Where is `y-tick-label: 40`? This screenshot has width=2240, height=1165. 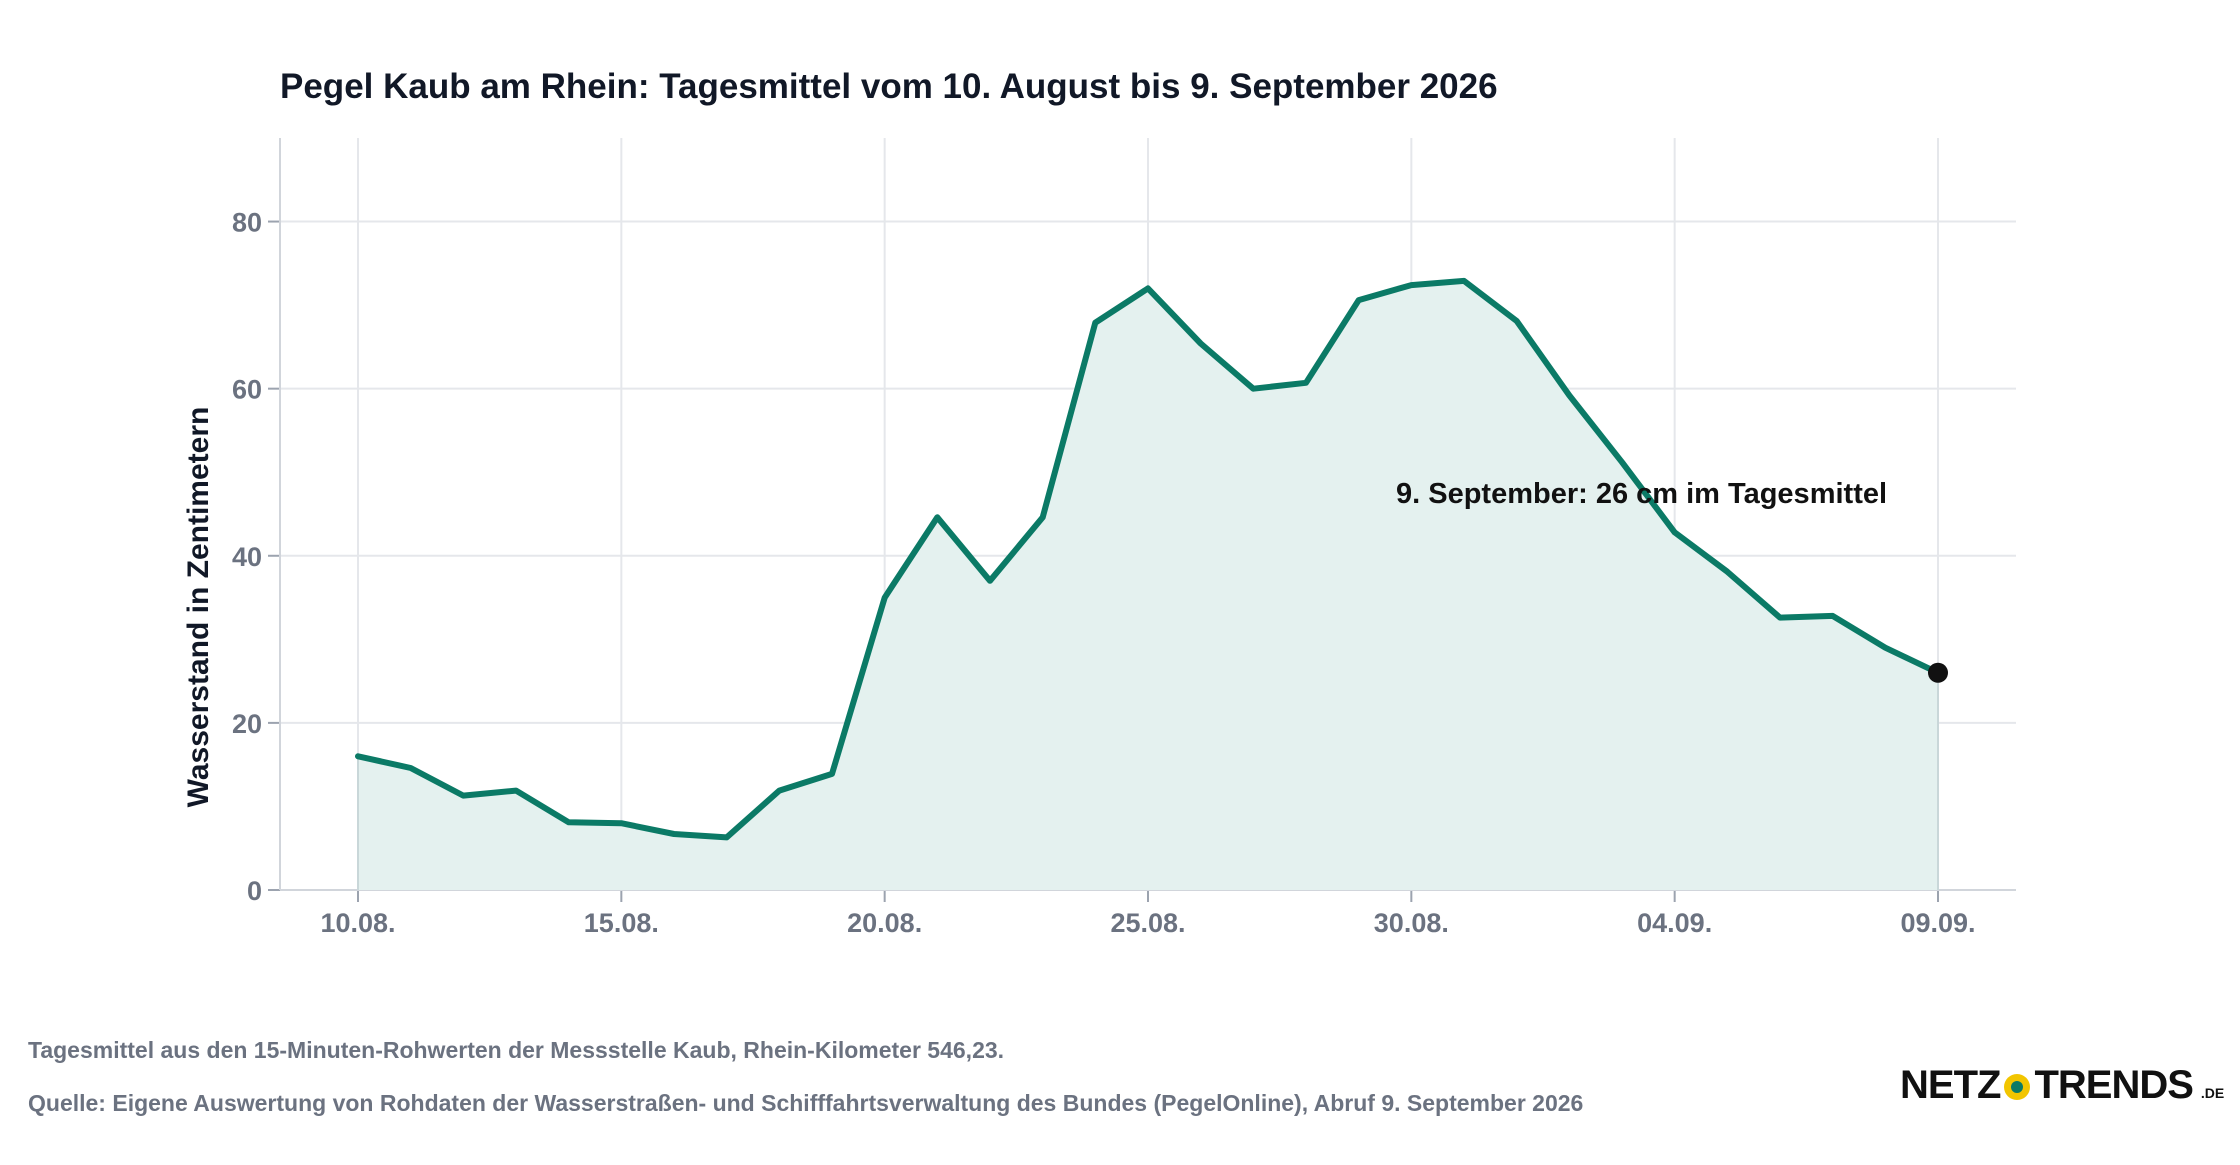 y-tick-label: 40 is located at coordinates (247, 557).